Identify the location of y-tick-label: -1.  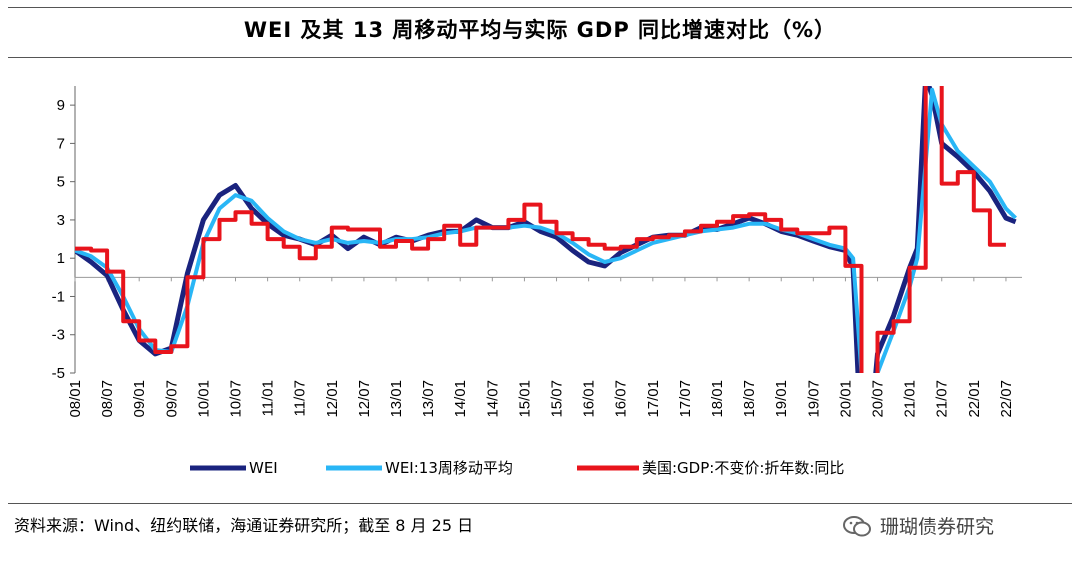
(58, 296).